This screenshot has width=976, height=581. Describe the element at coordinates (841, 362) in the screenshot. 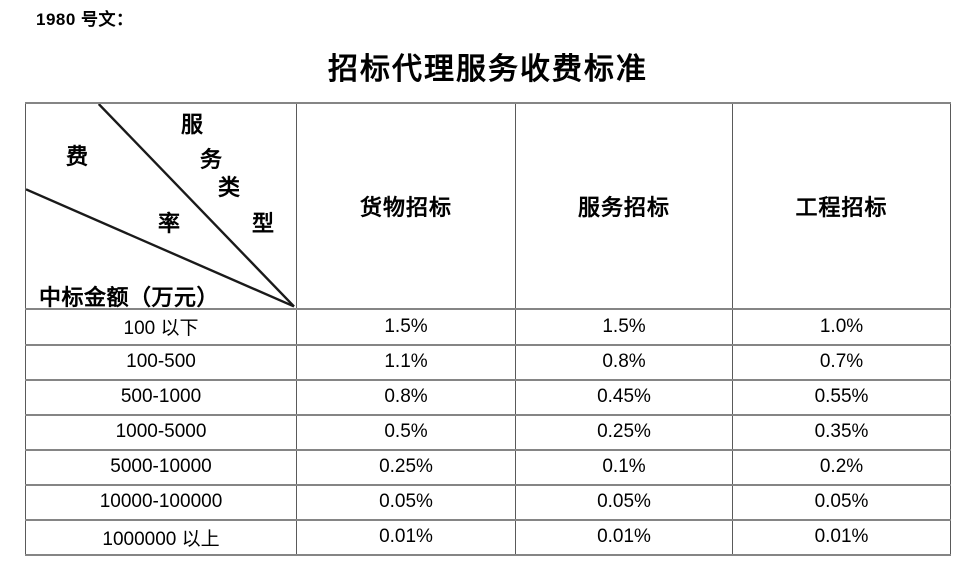

I see `rate-cell: 0.7%` at that location.